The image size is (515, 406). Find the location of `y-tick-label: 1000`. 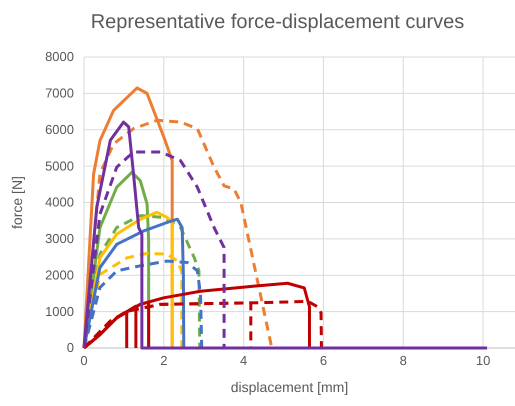

y-tick-label: 1000 is located at coordinates (59, 311).